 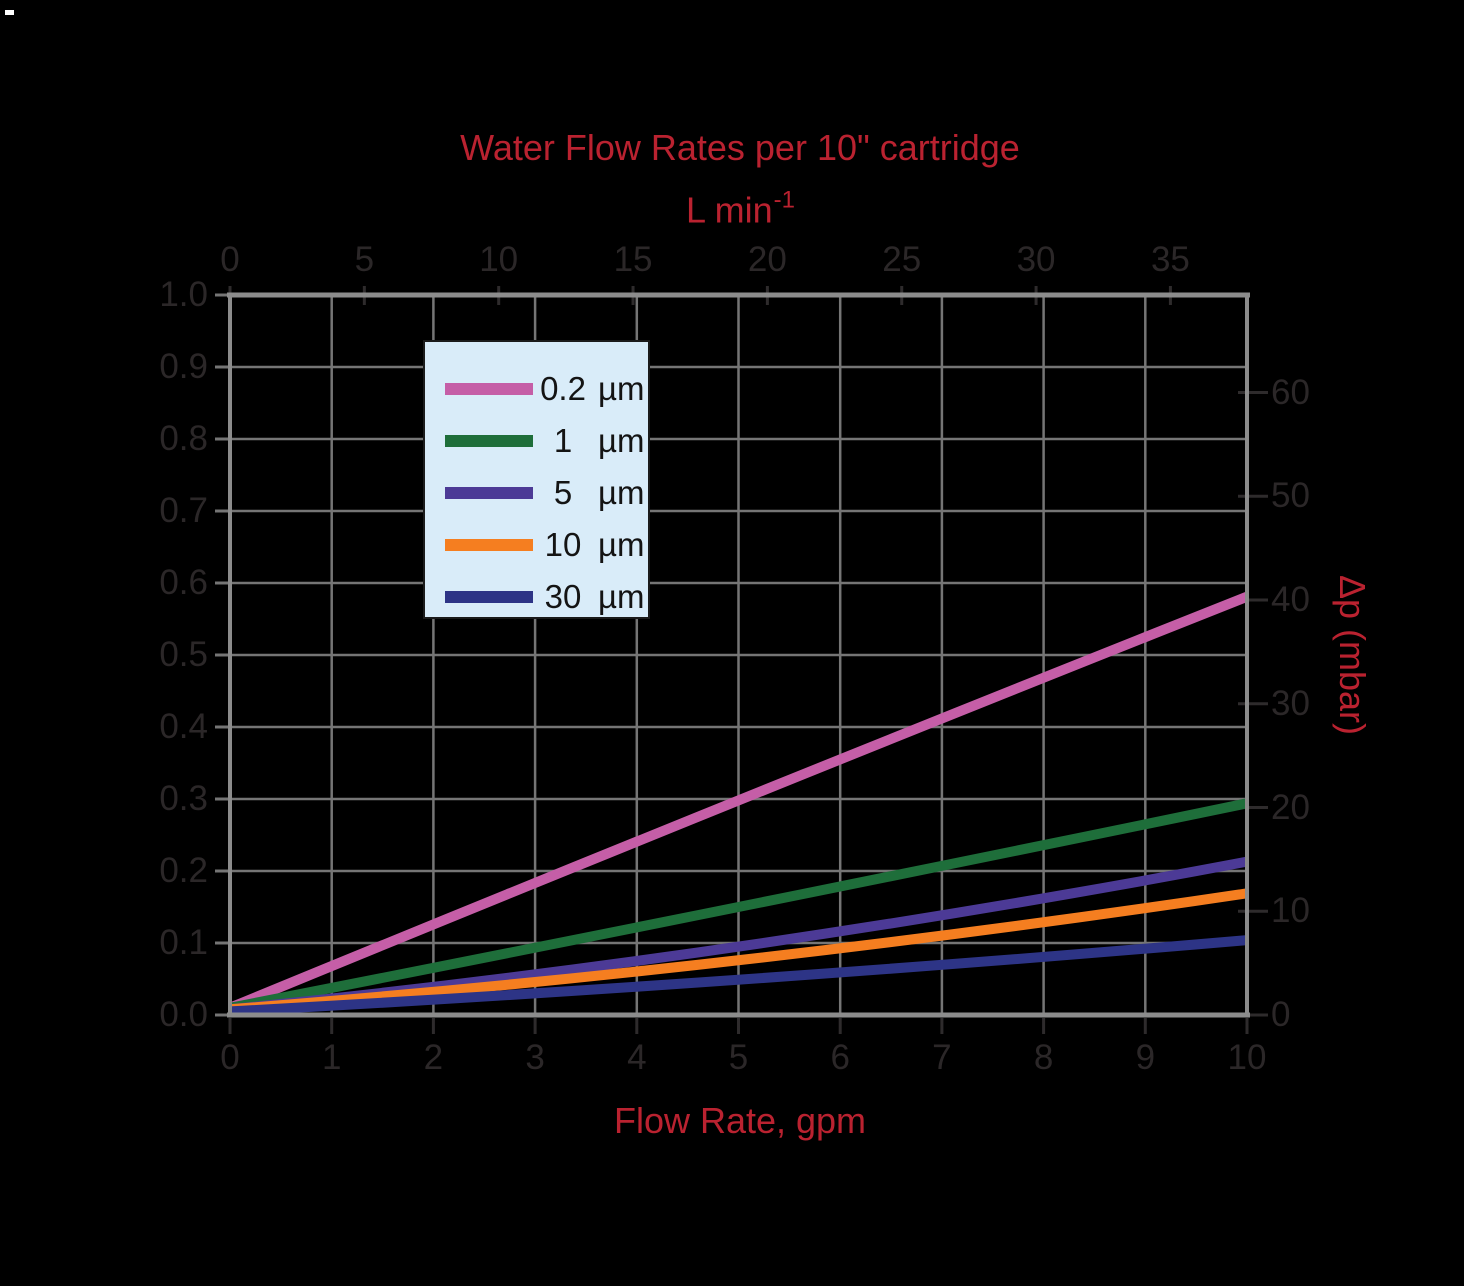 I want to click on left-axis-tick-label: 0.6, so click(x=183, y=582).